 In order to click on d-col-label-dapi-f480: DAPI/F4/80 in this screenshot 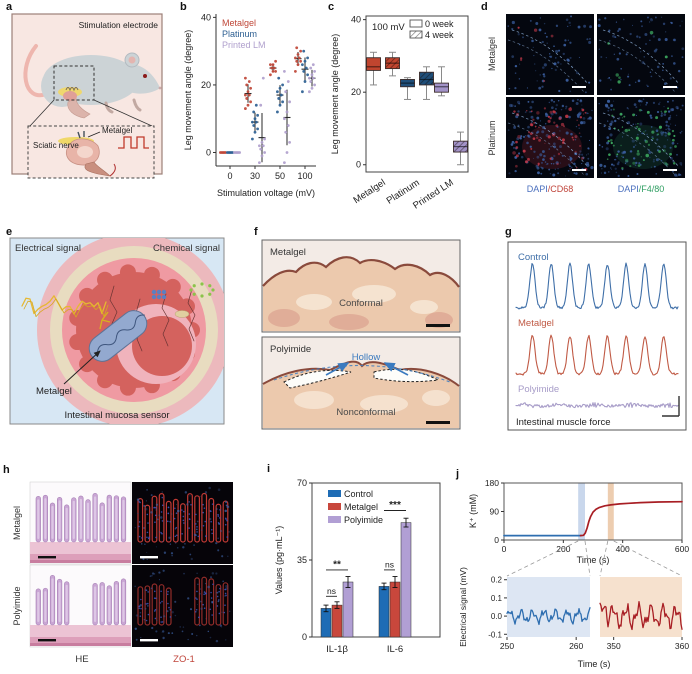, I will do `click(641, 189)`.